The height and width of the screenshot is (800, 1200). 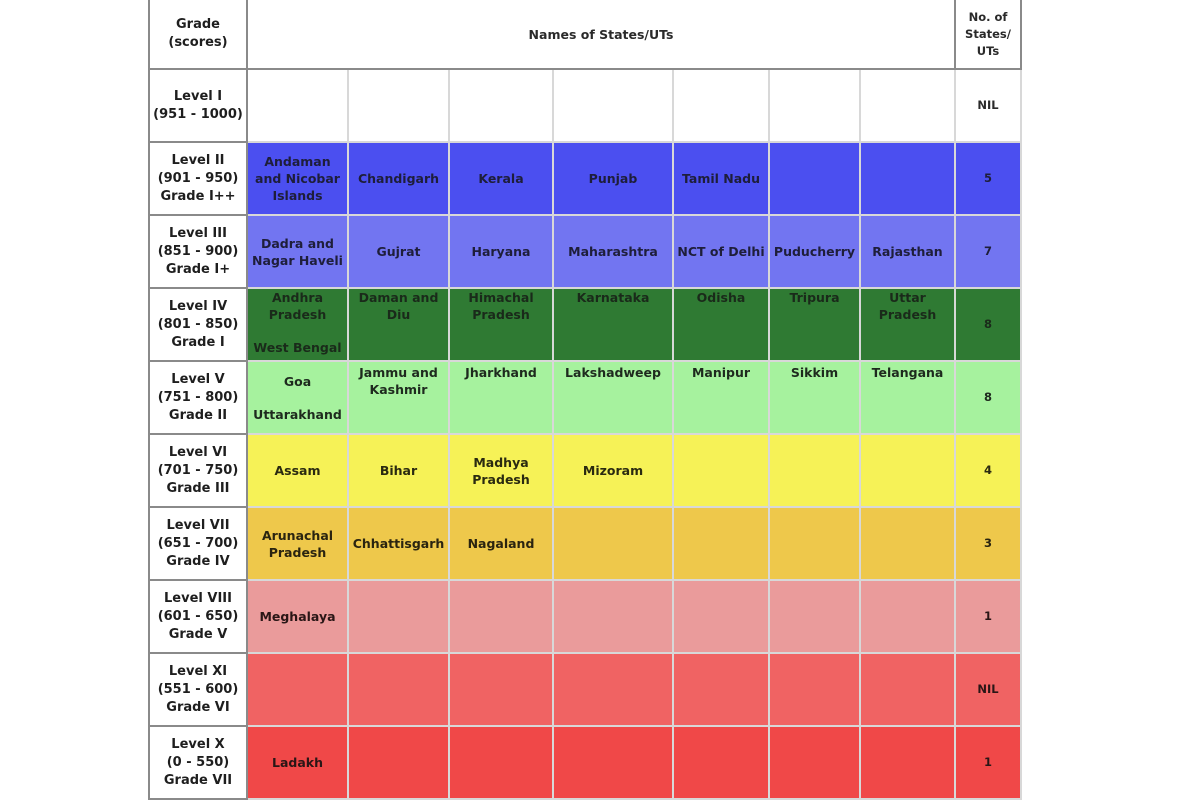 I want to click on state-cell: Madhya Pradesh, so click(x=501, y=470).